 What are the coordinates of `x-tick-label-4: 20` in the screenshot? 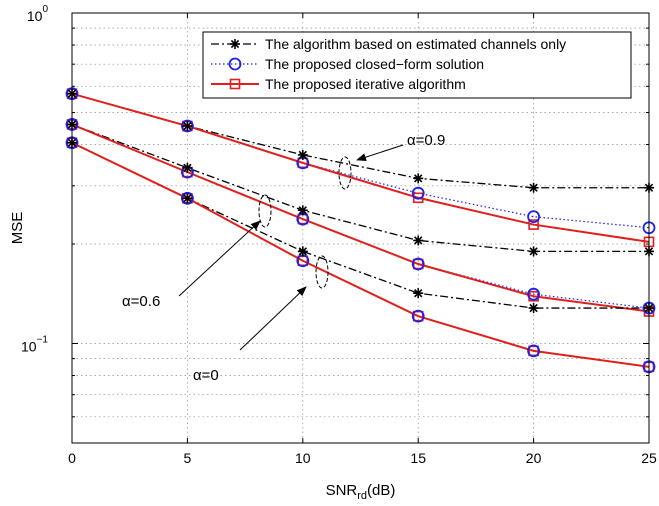 It's located at (534, 458).